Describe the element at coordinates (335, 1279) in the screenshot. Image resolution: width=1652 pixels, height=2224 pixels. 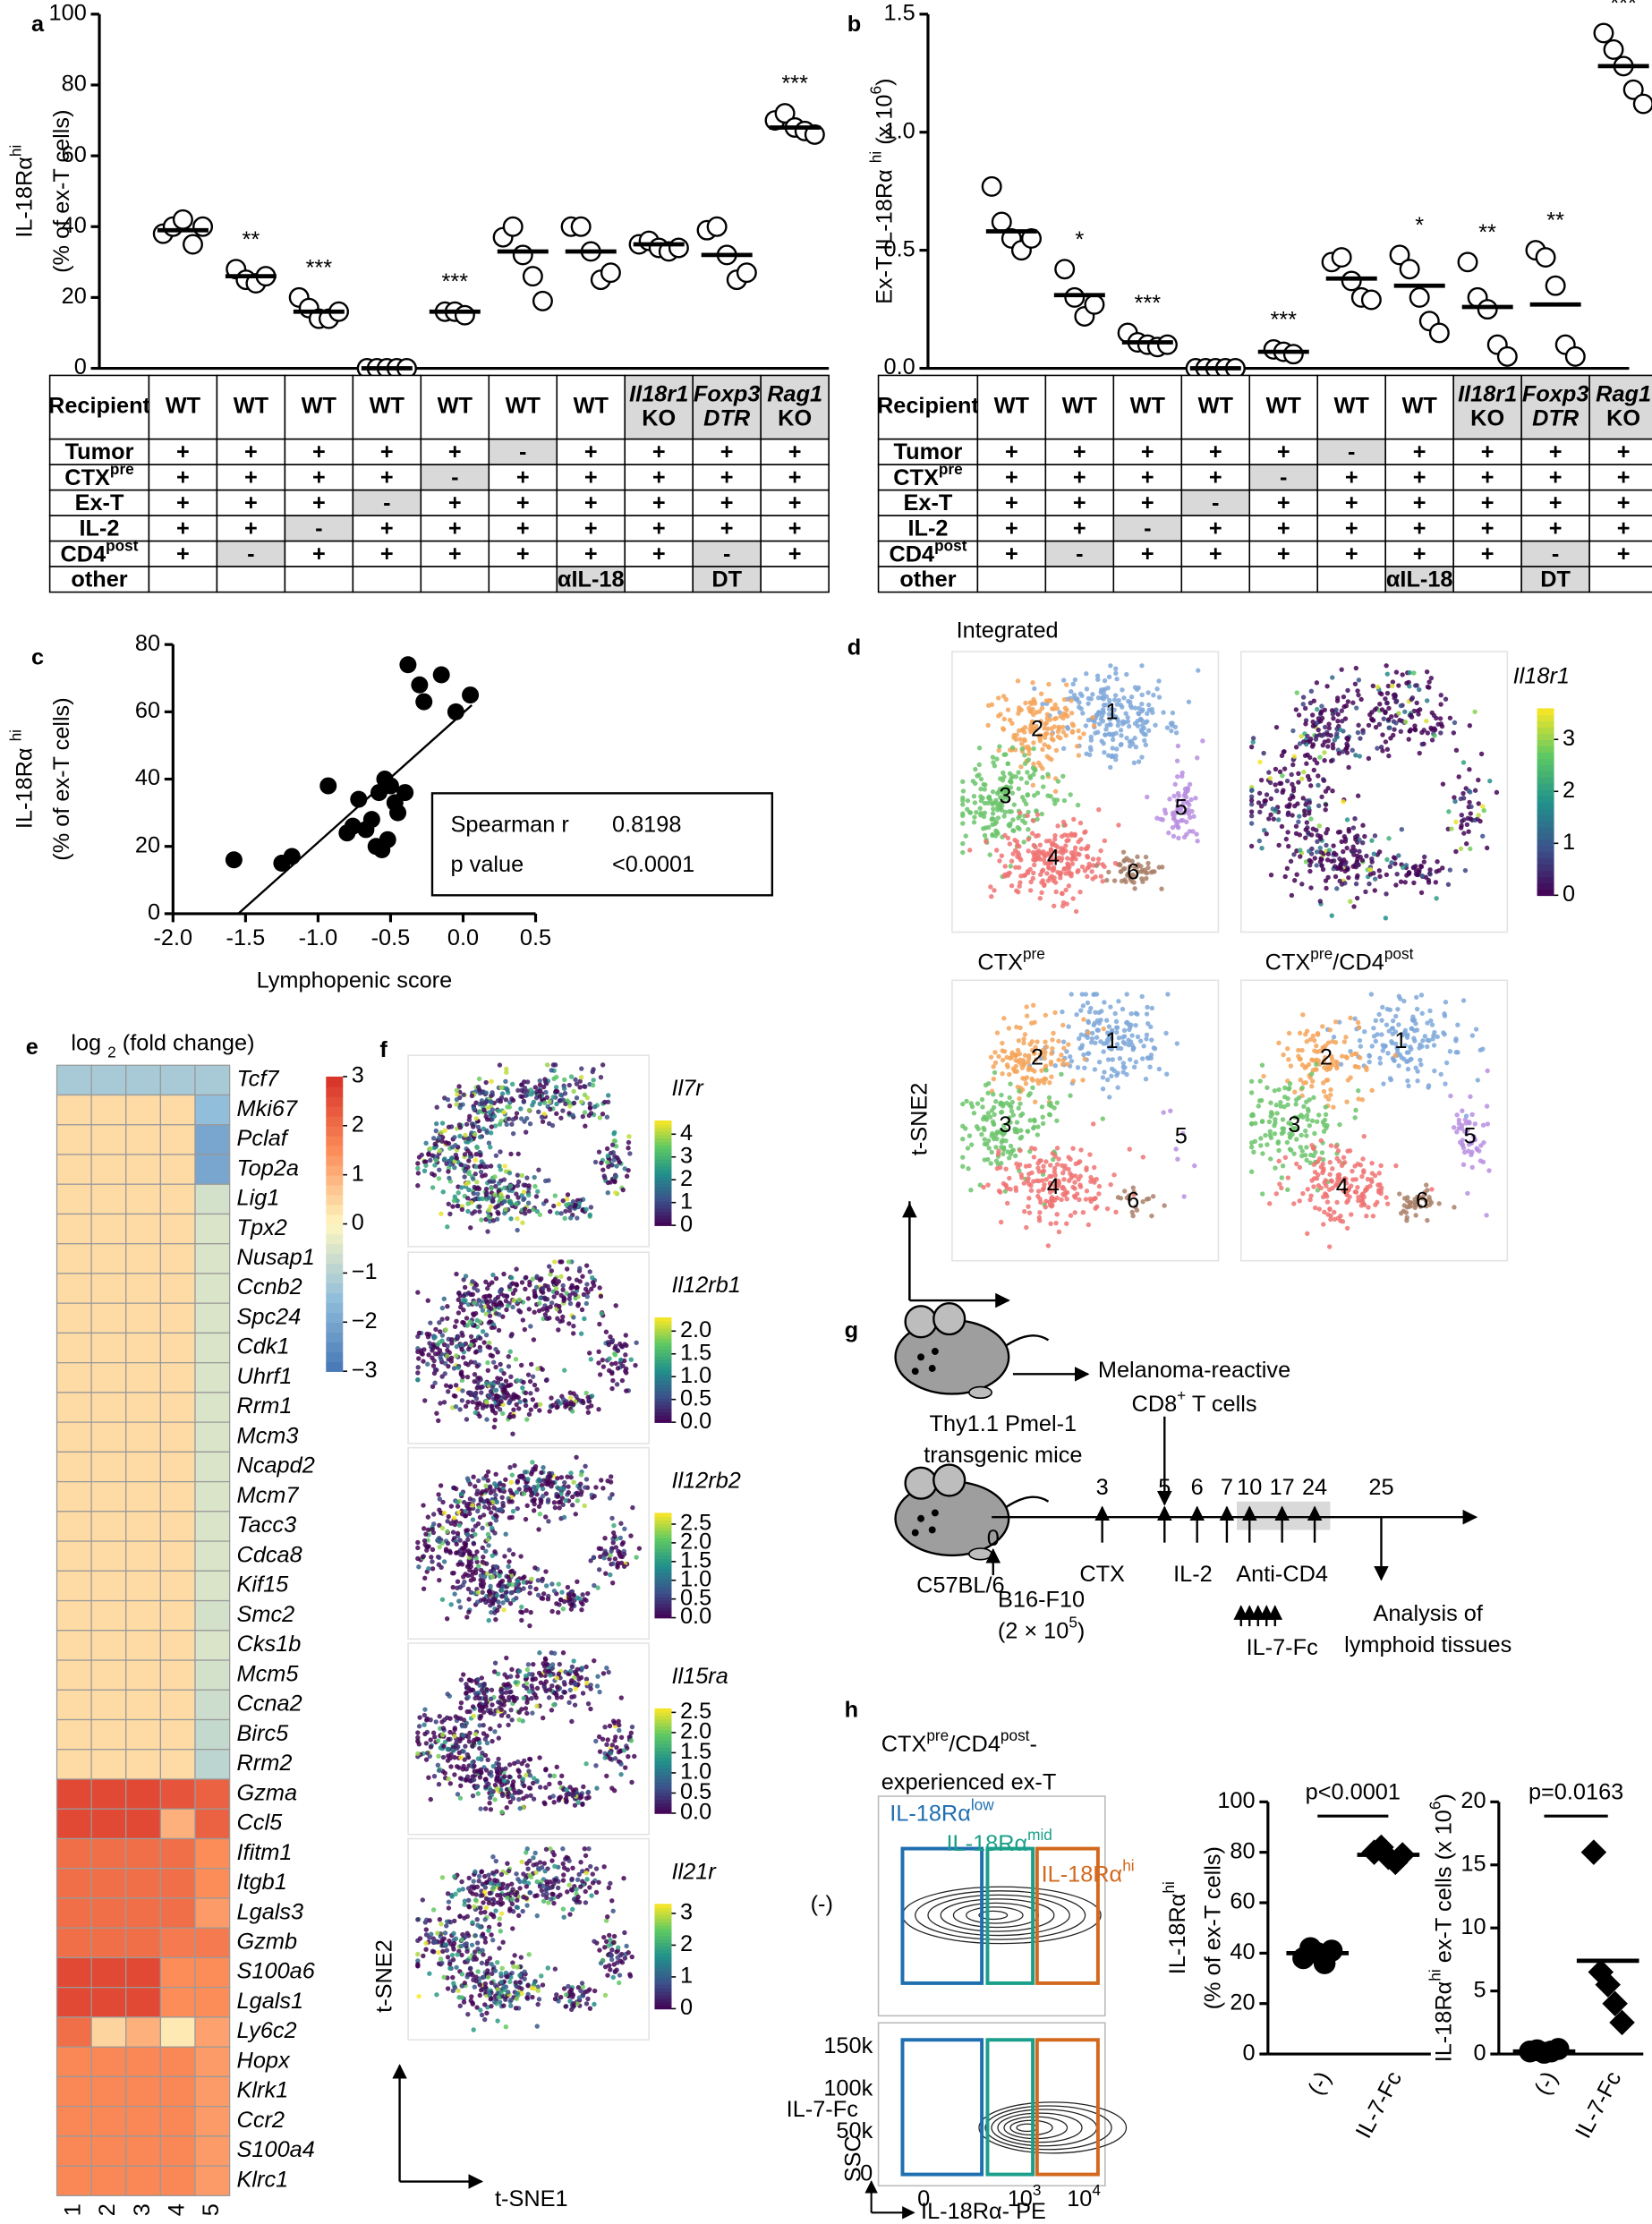
I see `colorbar-step` at that location.